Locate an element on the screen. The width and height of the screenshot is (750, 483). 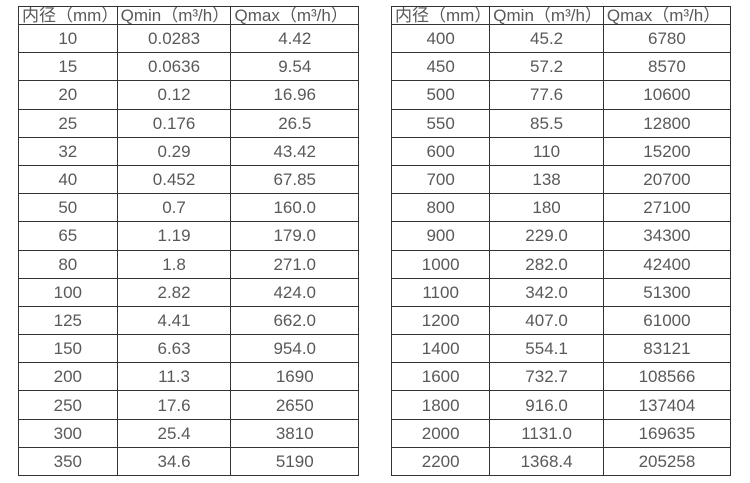
diameter-cell: 1400 is located at coordinates (440, 349).